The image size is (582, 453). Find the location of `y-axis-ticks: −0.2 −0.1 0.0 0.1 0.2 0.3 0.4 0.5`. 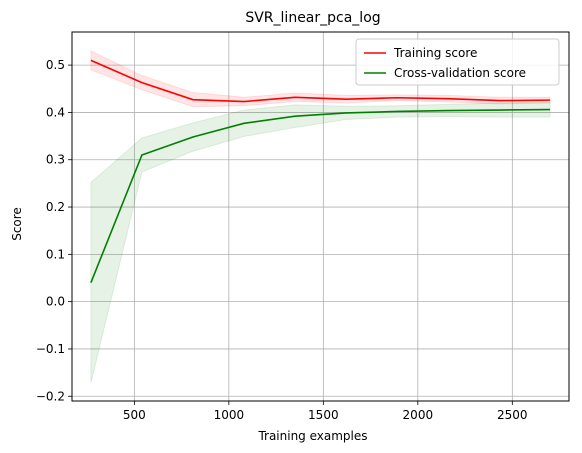

y-axis-ticks: −0.2 −0.1 0.0 0.1 0.2 0.3 0.4 0.5 is located at coordinates (54, 230).